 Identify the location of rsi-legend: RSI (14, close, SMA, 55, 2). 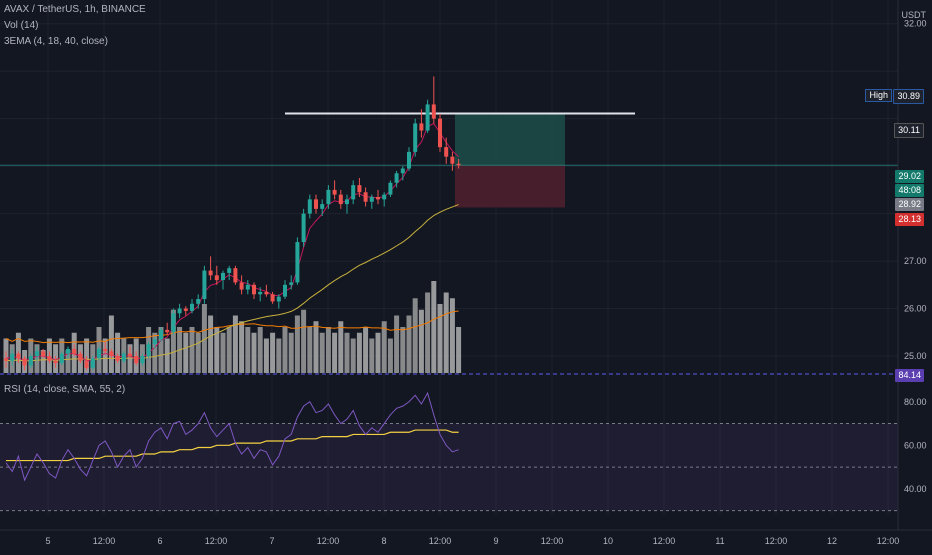
(65, 389).